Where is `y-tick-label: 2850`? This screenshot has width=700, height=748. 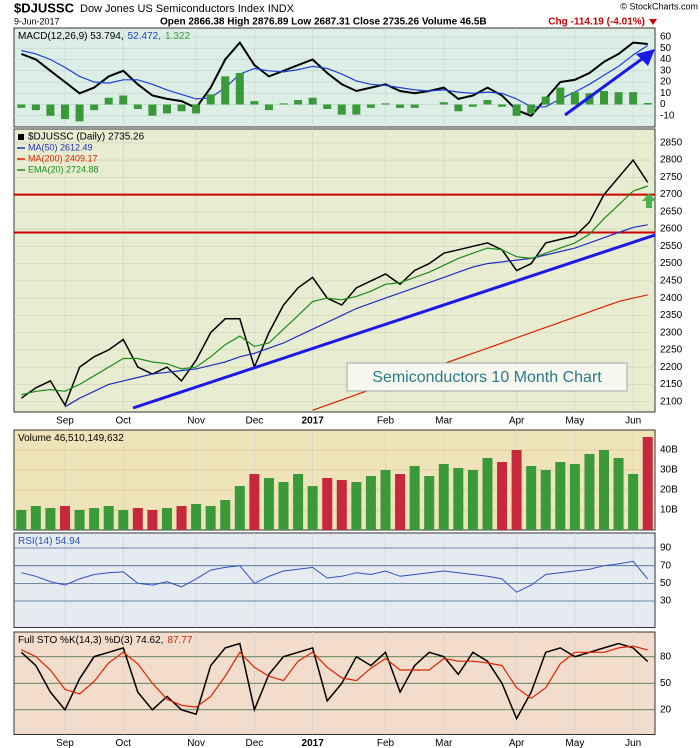
y-tick-label: 2850 is located at coordinates (671, 142).